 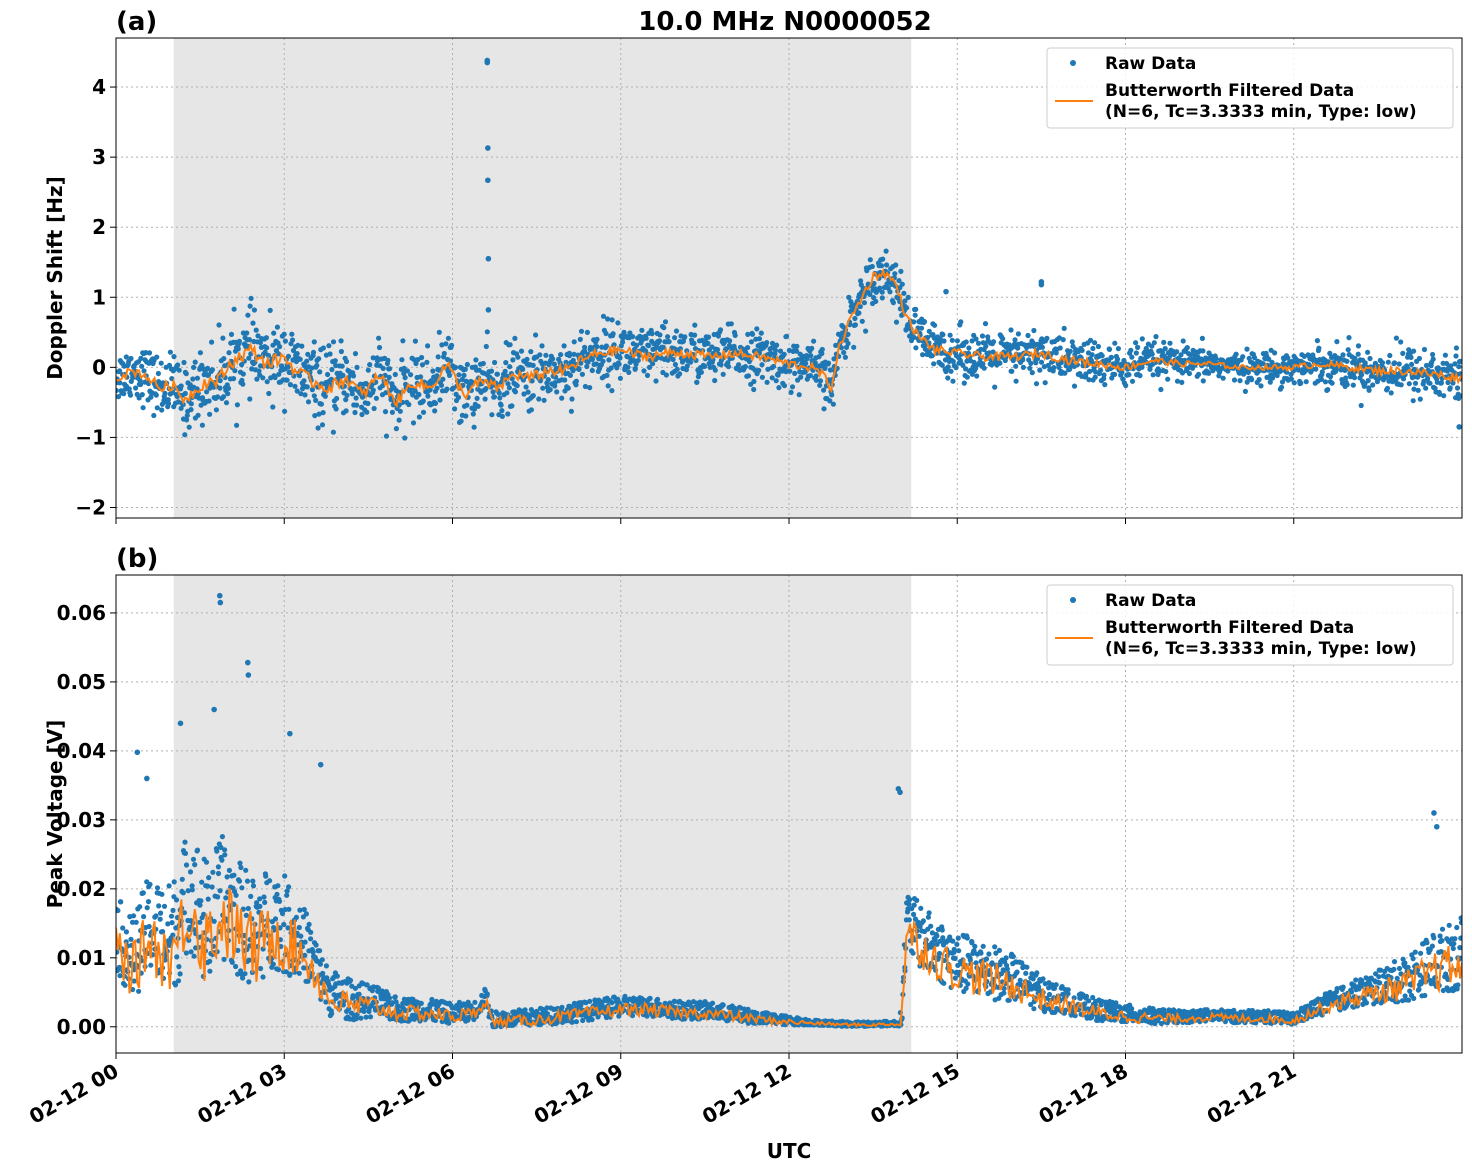 What do you see at coordinates (90, 437) in the screenshot?
I see `y-tick-label: −1` at bounding box center [90, 437].